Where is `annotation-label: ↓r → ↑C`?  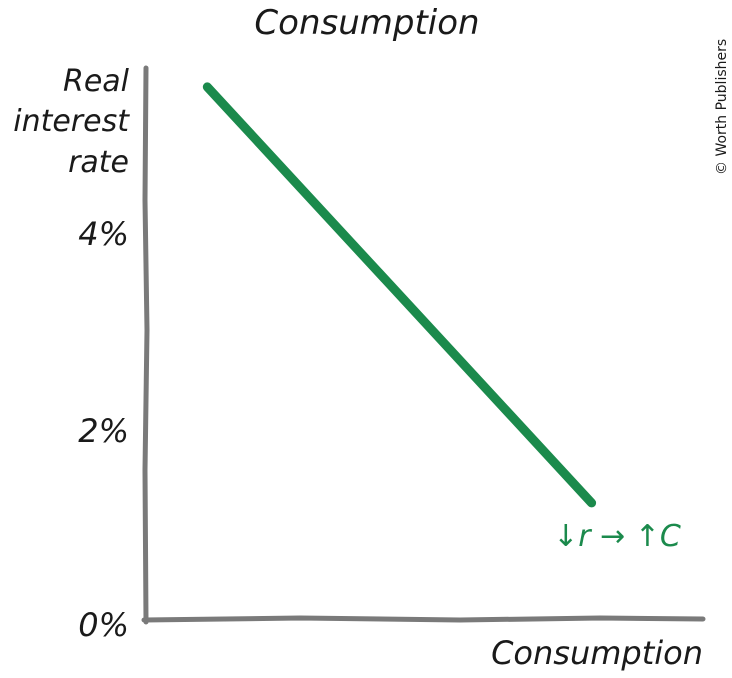
annotation-label: ↓r → ↑C is located at coordinates (617, 536).